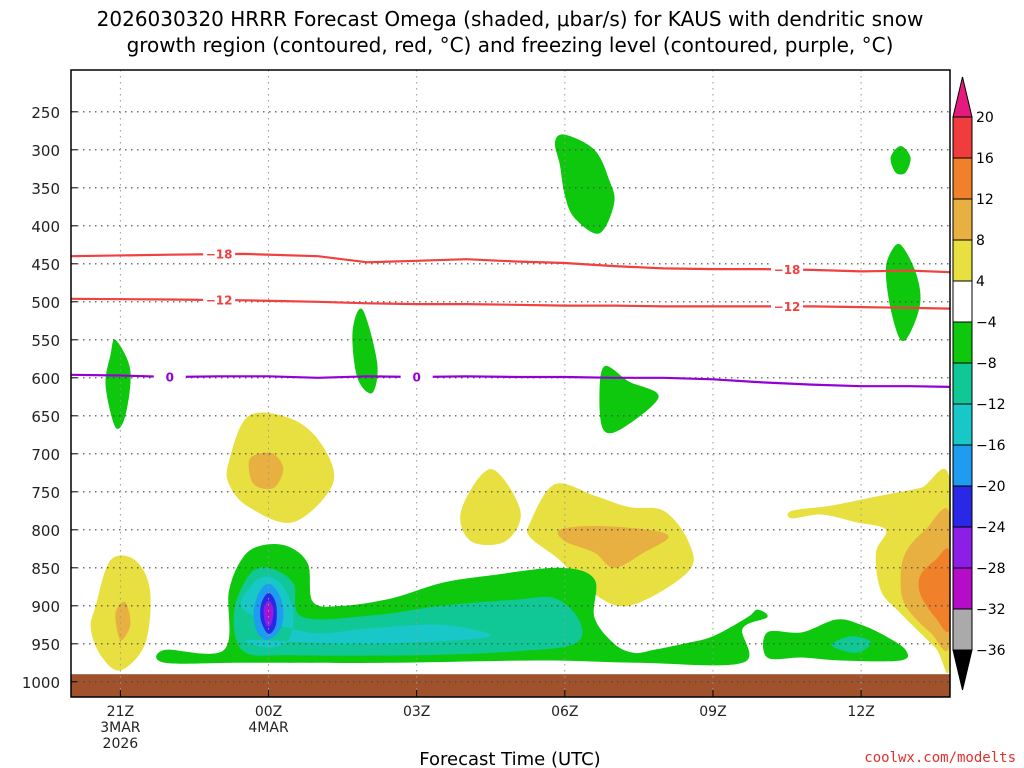  Describe the element at coordinates (980, 282) in the screenshot. I see `colorbar-label-4: 4` at that location.